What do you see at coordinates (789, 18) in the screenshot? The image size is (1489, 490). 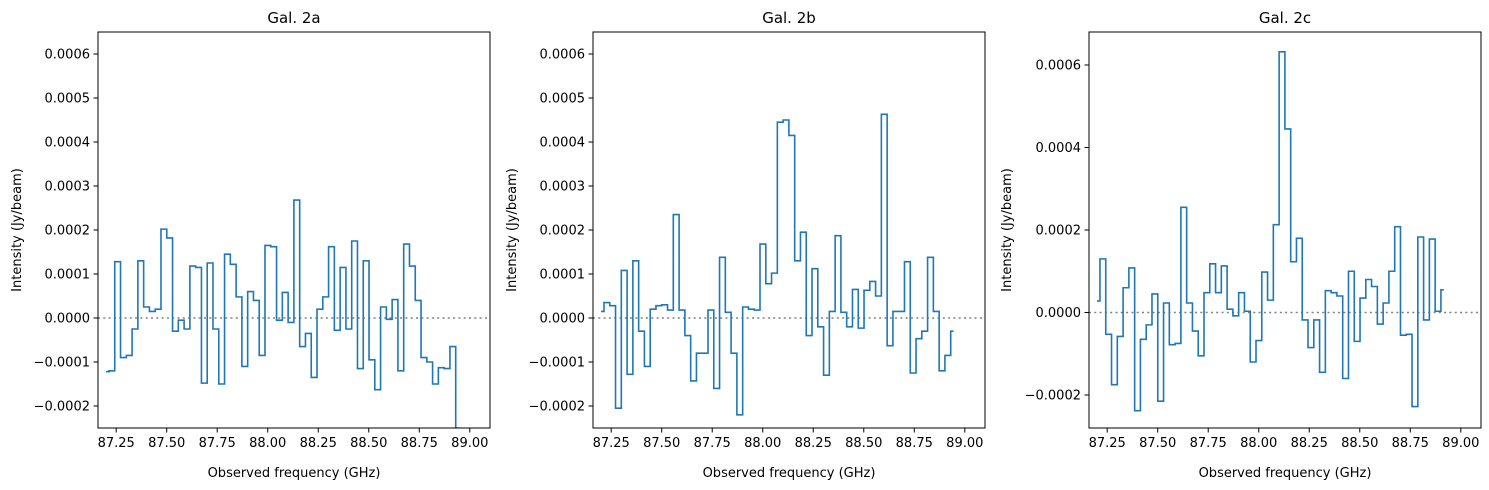 I see `subplot-title: Gal. 2b` at bounding box center [789, 18].